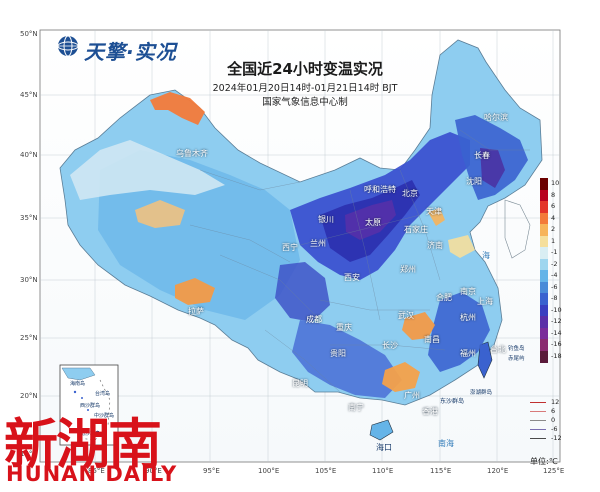  I want to click on lat-label: 50°N, so click(29, 34).